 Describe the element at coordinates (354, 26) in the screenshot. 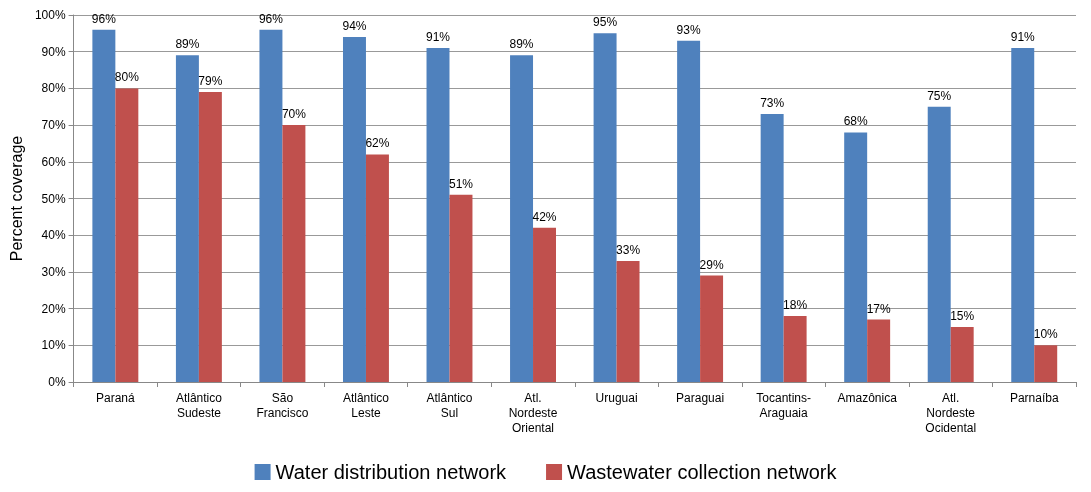

I see `data-label: 94%` at that location.